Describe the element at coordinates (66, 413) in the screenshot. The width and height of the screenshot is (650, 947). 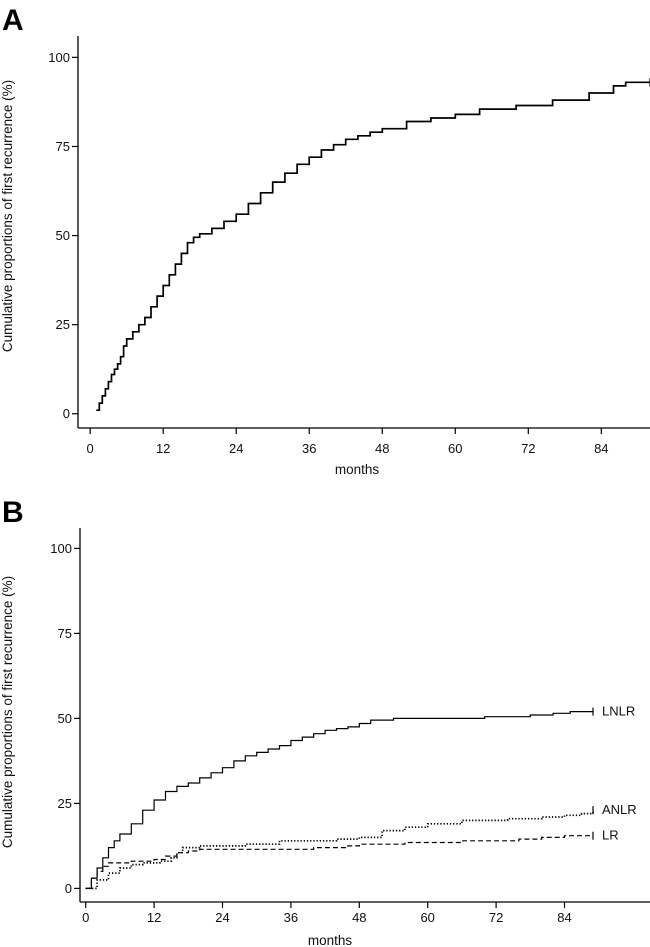
I see `y-tick-label-a: 0` at that location.